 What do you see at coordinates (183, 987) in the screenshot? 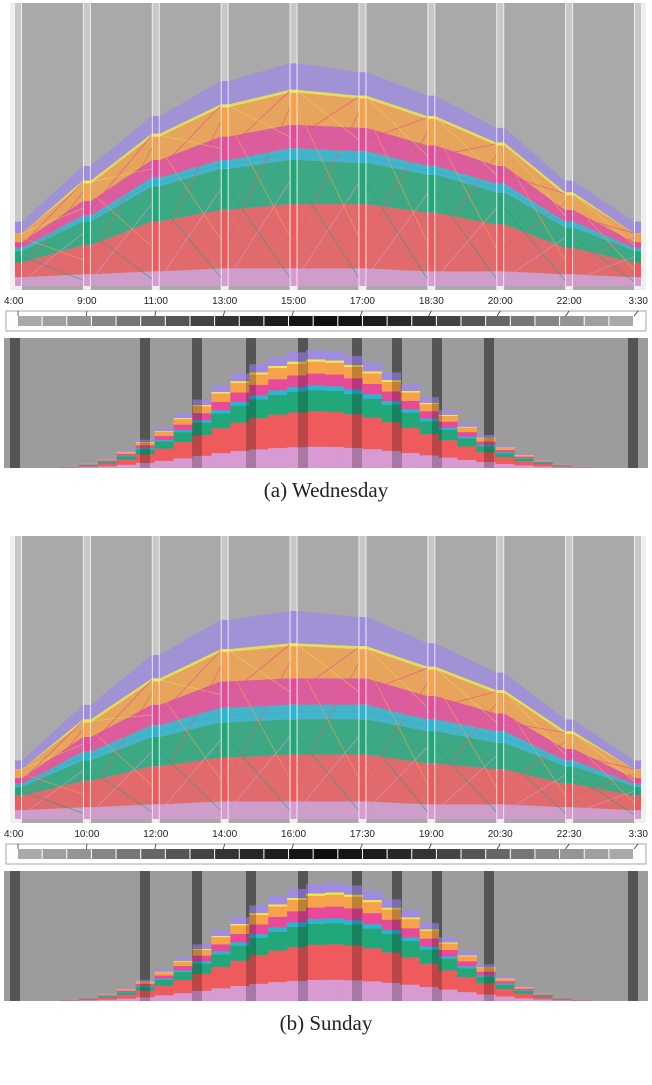
I see `density-step-red` at bounding box center [183, 987].